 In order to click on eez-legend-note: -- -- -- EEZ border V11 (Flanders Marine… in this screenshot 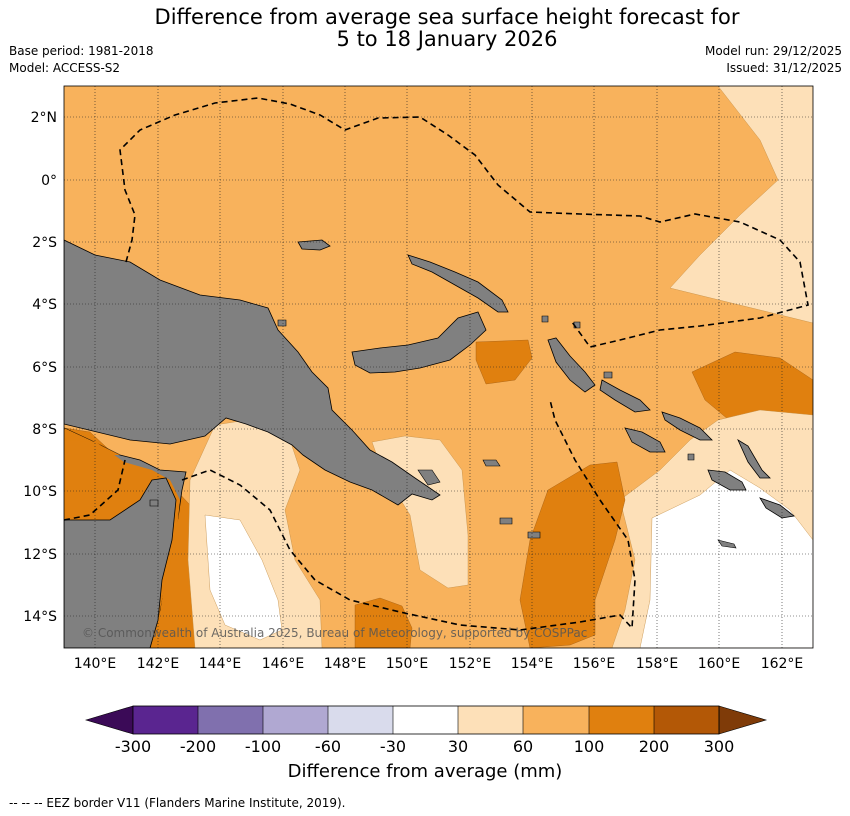, I will do `click(177, 803)`.